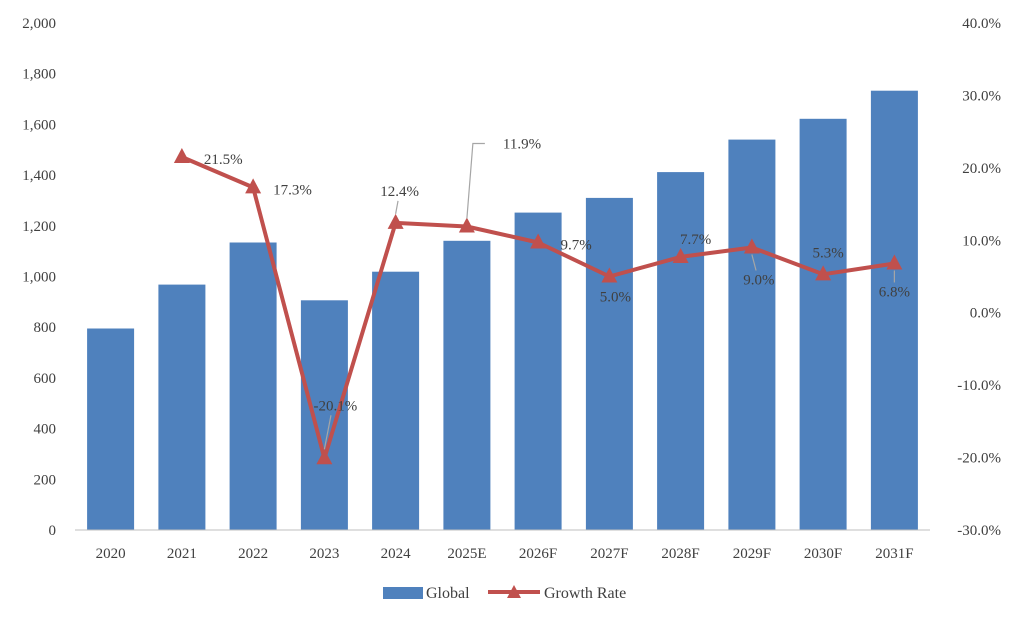  I want to click on y-right-tick-label: 0.0%, so click(985, 314).